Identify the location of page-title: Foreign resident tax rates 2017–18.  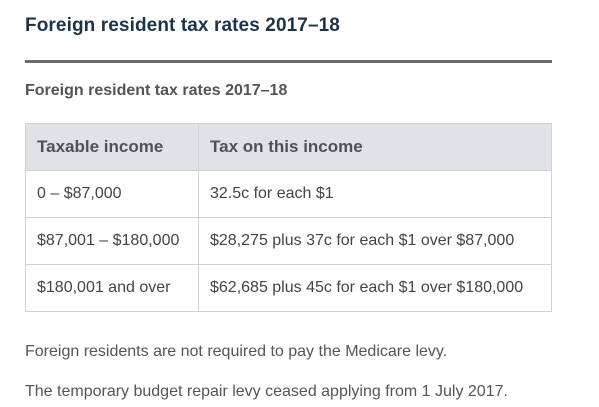
(182, 25).